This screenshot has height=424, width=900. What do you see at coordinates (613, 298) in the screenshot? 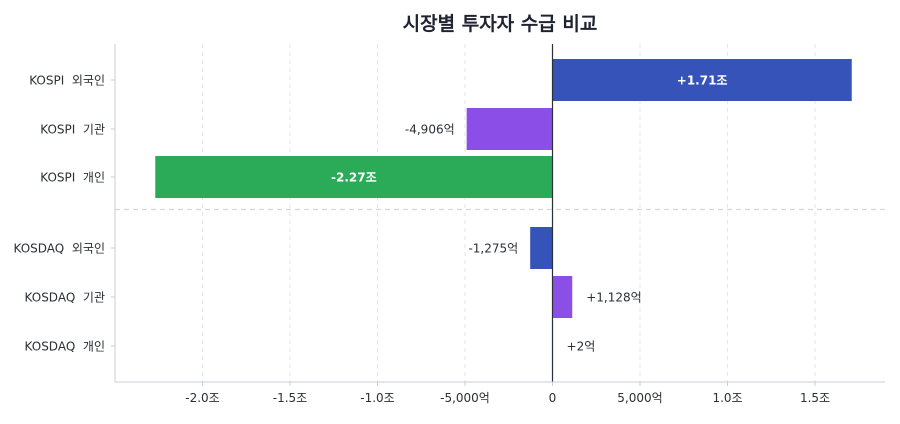
I see `value-label: +1,128억` at bounding box center [613, 298].